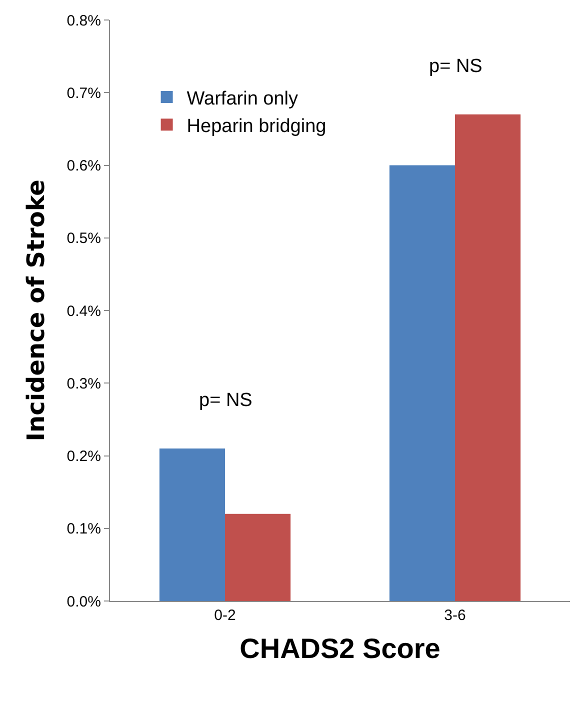  Describe the element at coordinates (83, 21) in the screenshot. I see `y-tick-label: 0.8%` at that location.